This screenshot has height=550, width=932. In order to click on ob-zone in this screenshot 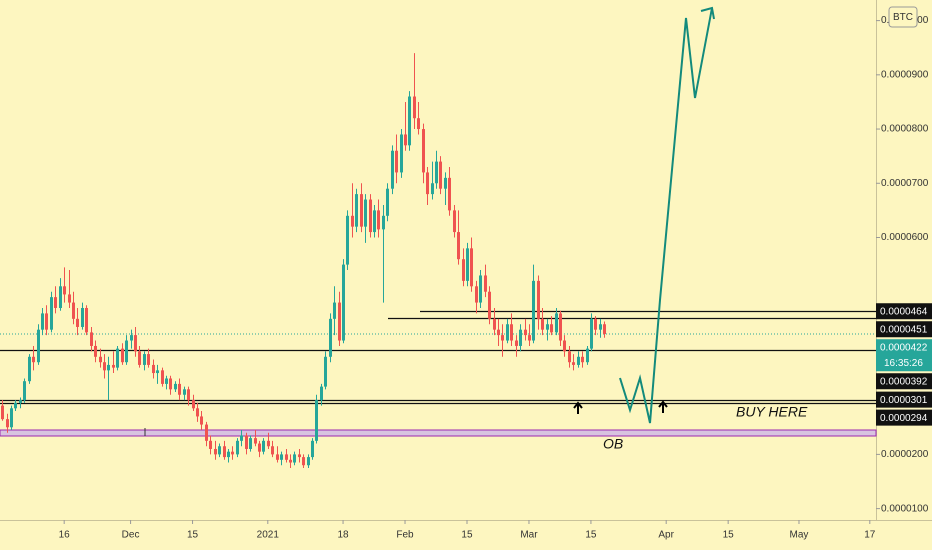, I will do `click(438, 433)`.